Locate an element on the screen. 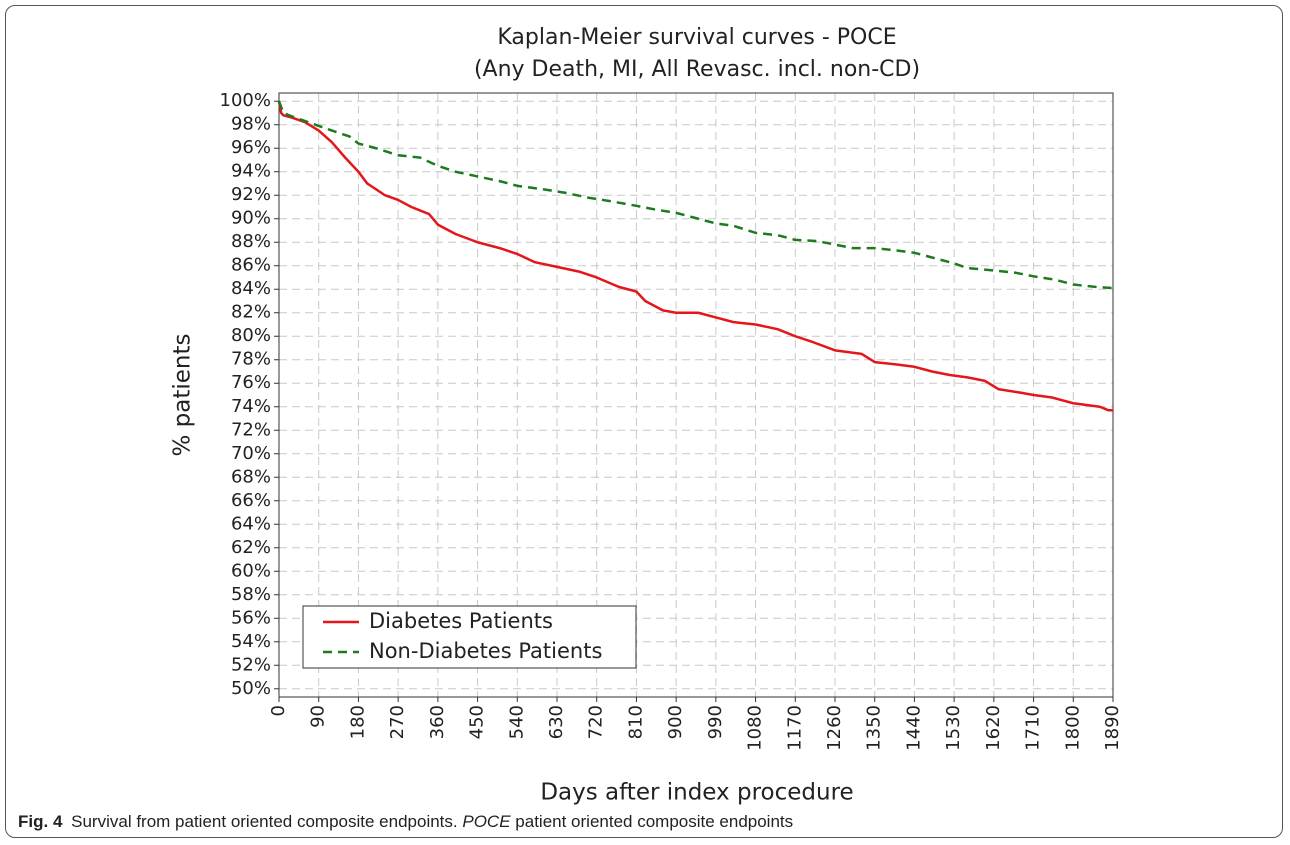 This screenshot has width=1290, height=845. y-tick-label: 82% is located at coordinates (251, 312).